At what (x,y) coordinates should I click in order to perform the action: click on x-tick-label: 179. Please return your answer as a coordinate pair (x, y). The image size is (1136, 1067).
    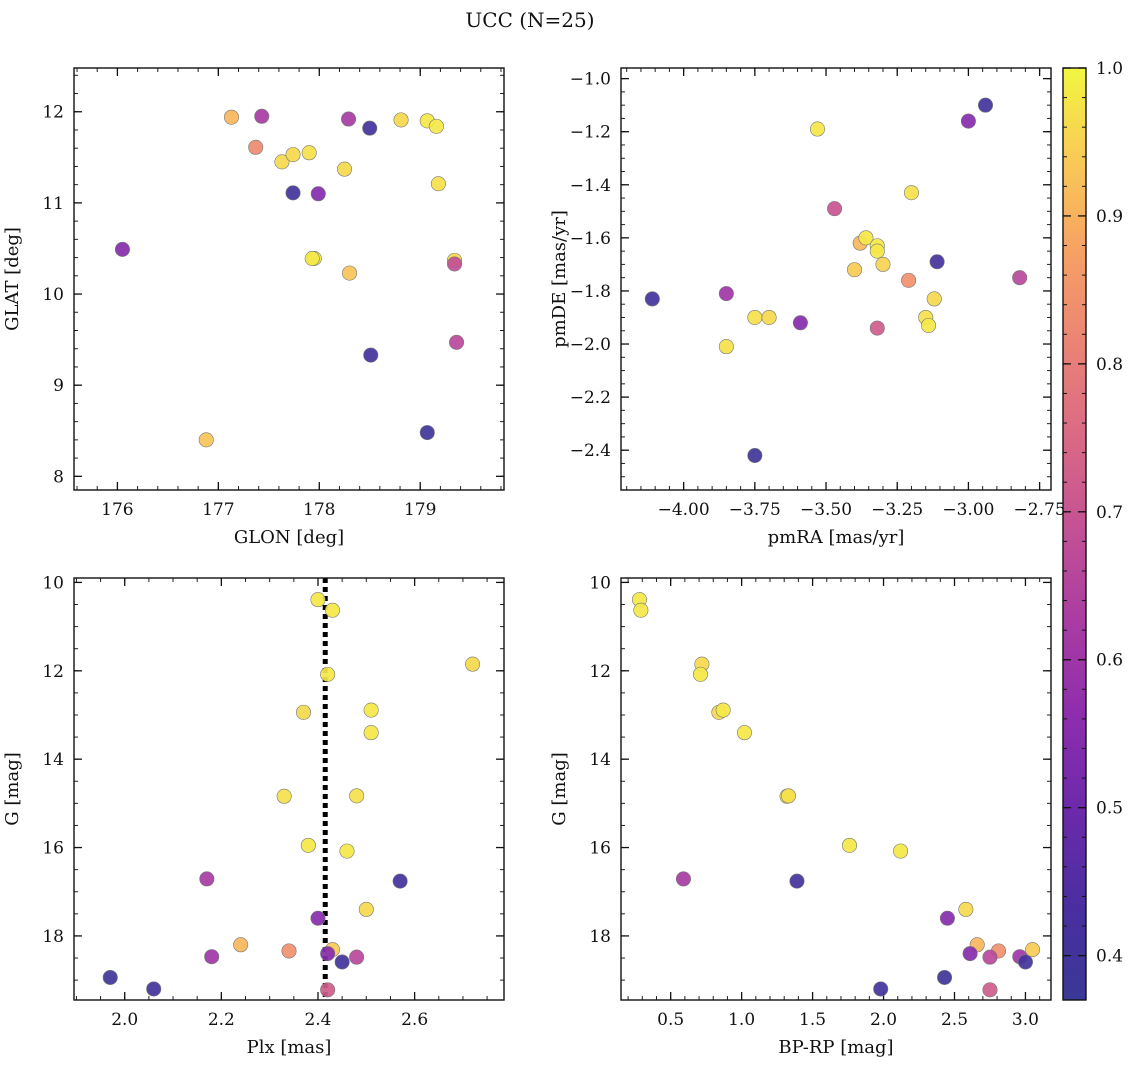
    Looking at the image, I should click on (420, 510).